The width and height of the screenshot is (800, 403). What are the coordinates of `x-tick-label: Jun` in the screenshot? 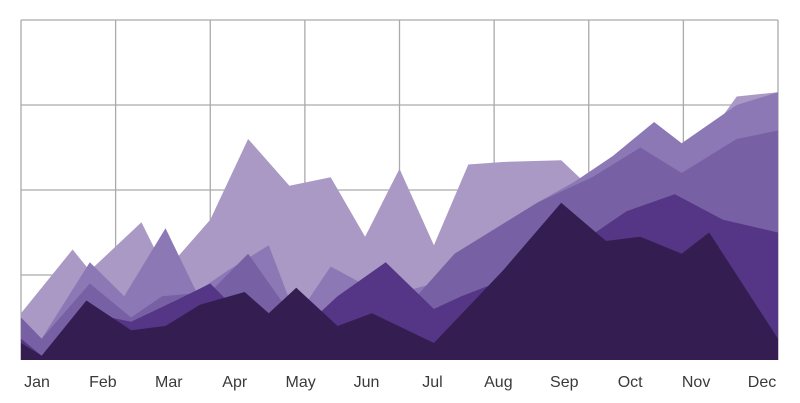 It's located at (367, 382).